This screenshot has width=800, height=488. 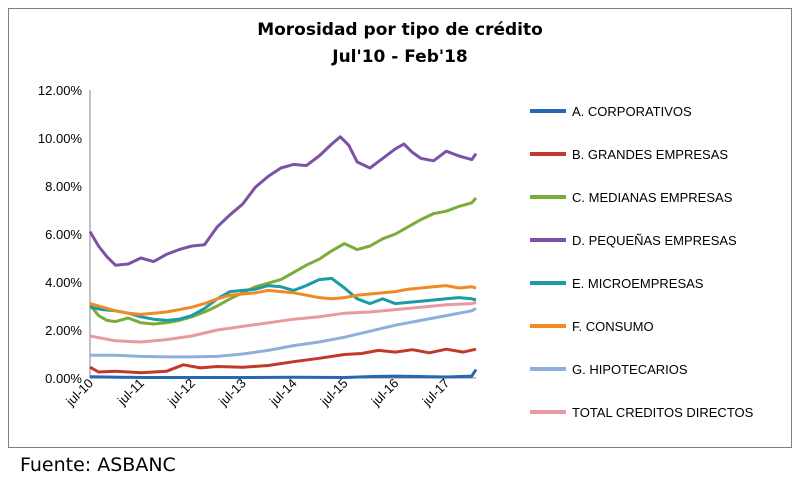 I want to click on x-tick-label: jul-15, so click(x=334, y=393).